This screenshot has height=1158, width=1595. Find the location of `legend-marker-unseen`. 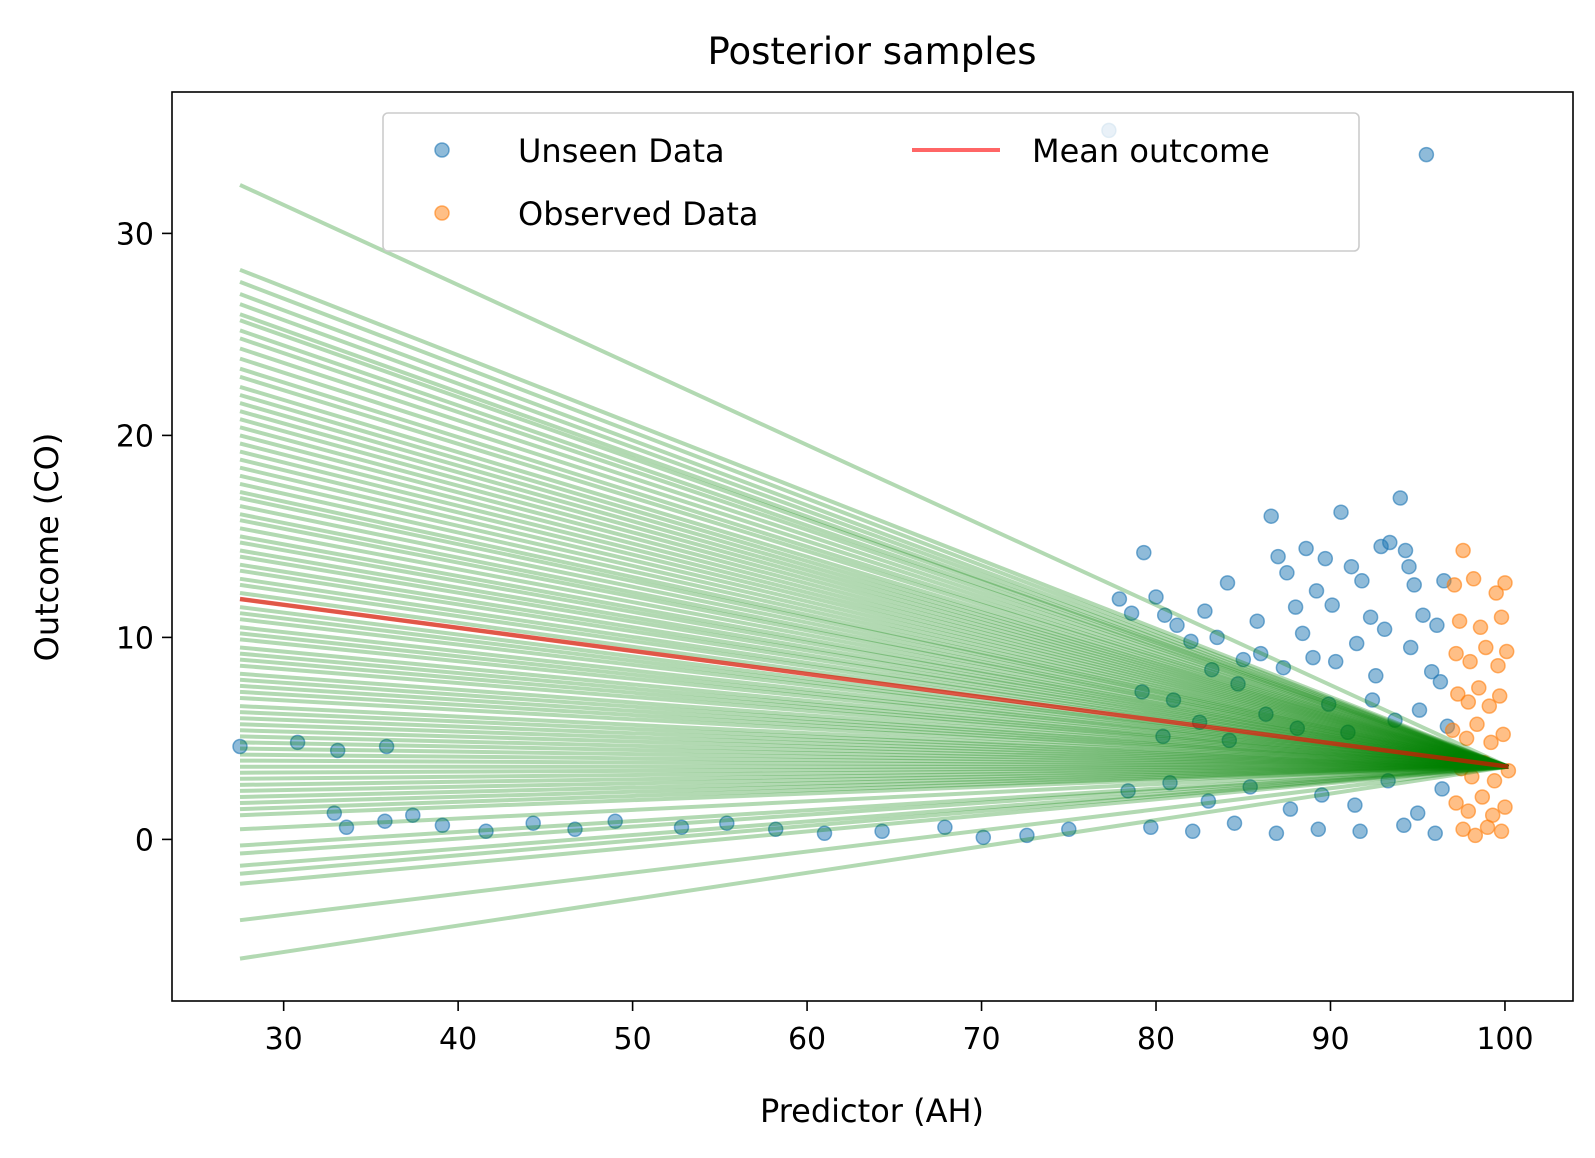

legend-marker-unseen is located at coordinates (442, 150).